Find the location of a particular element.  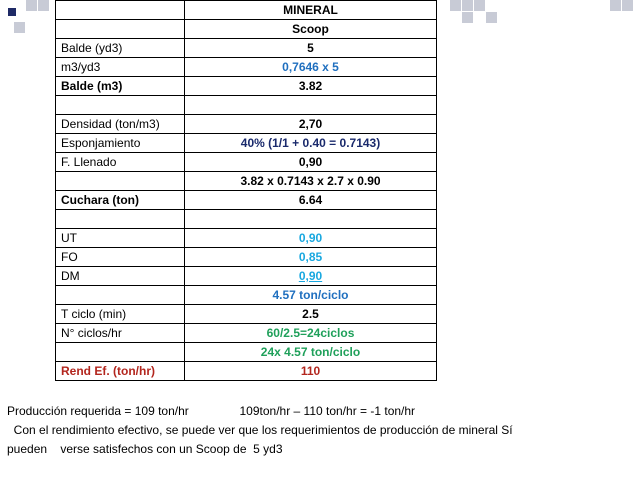

row-value: 0,85 is located at coordinates (310, 257).